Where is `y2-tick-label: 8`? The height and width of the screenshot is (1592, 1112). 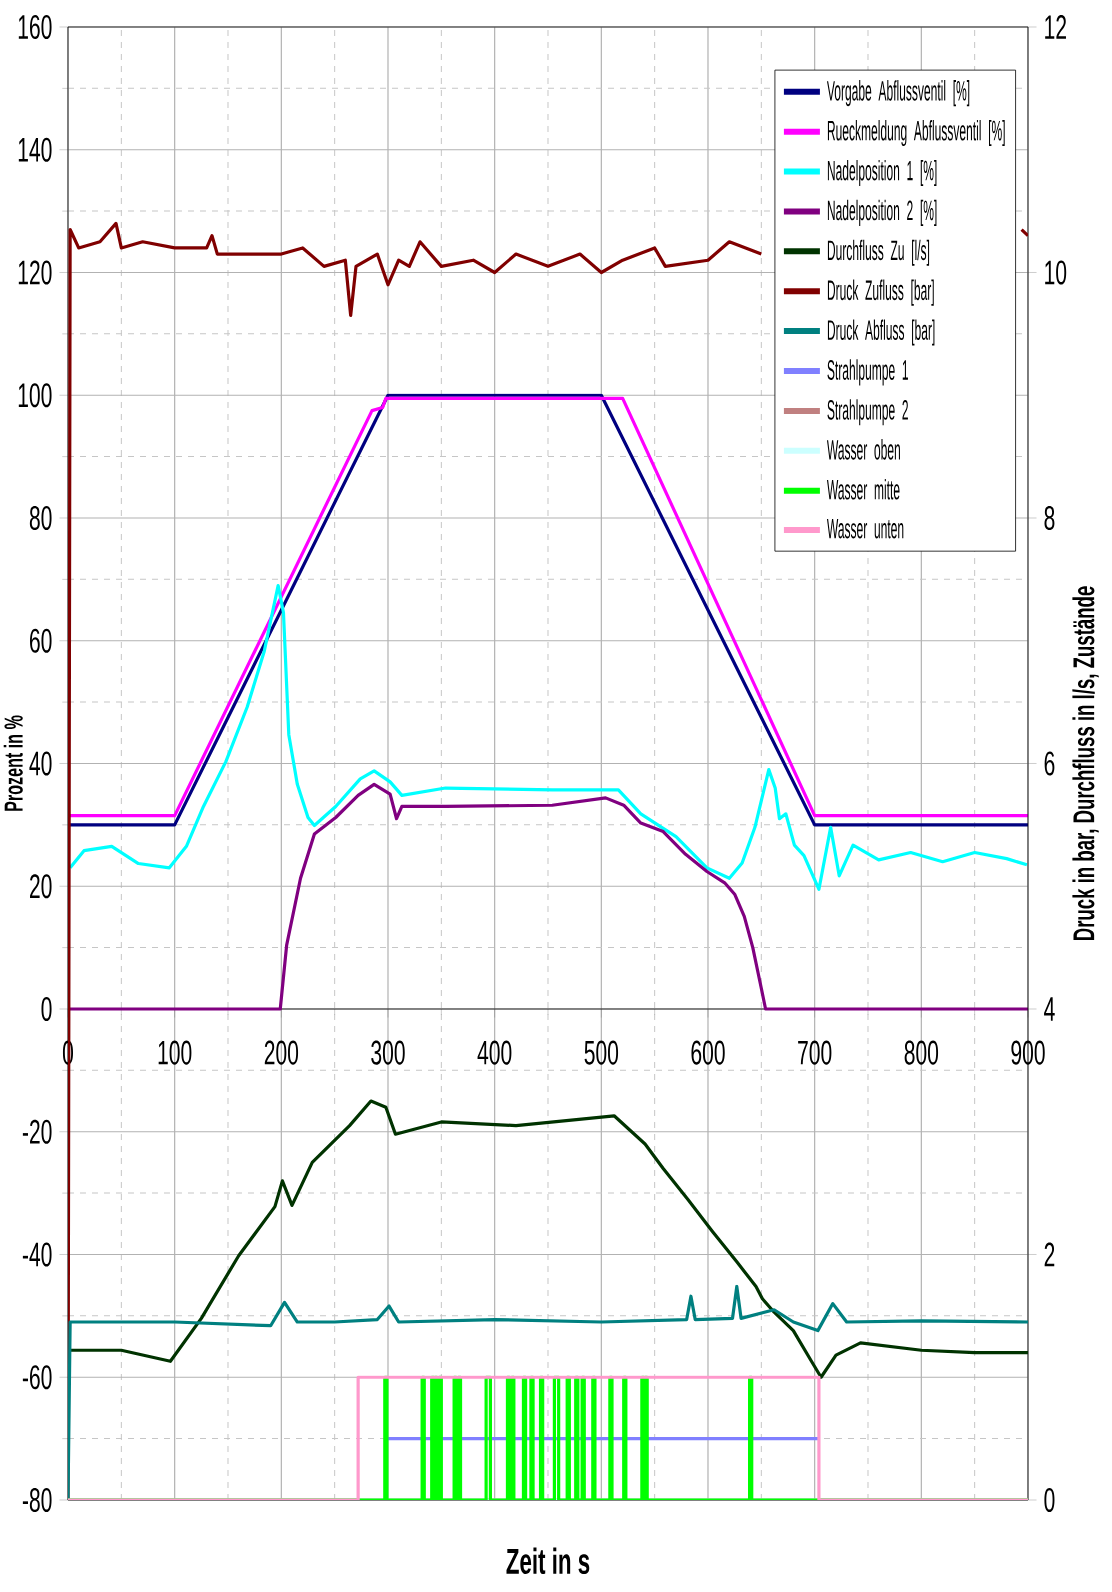 y2-tick-label: 8 is located at coordinates (1049, 518).